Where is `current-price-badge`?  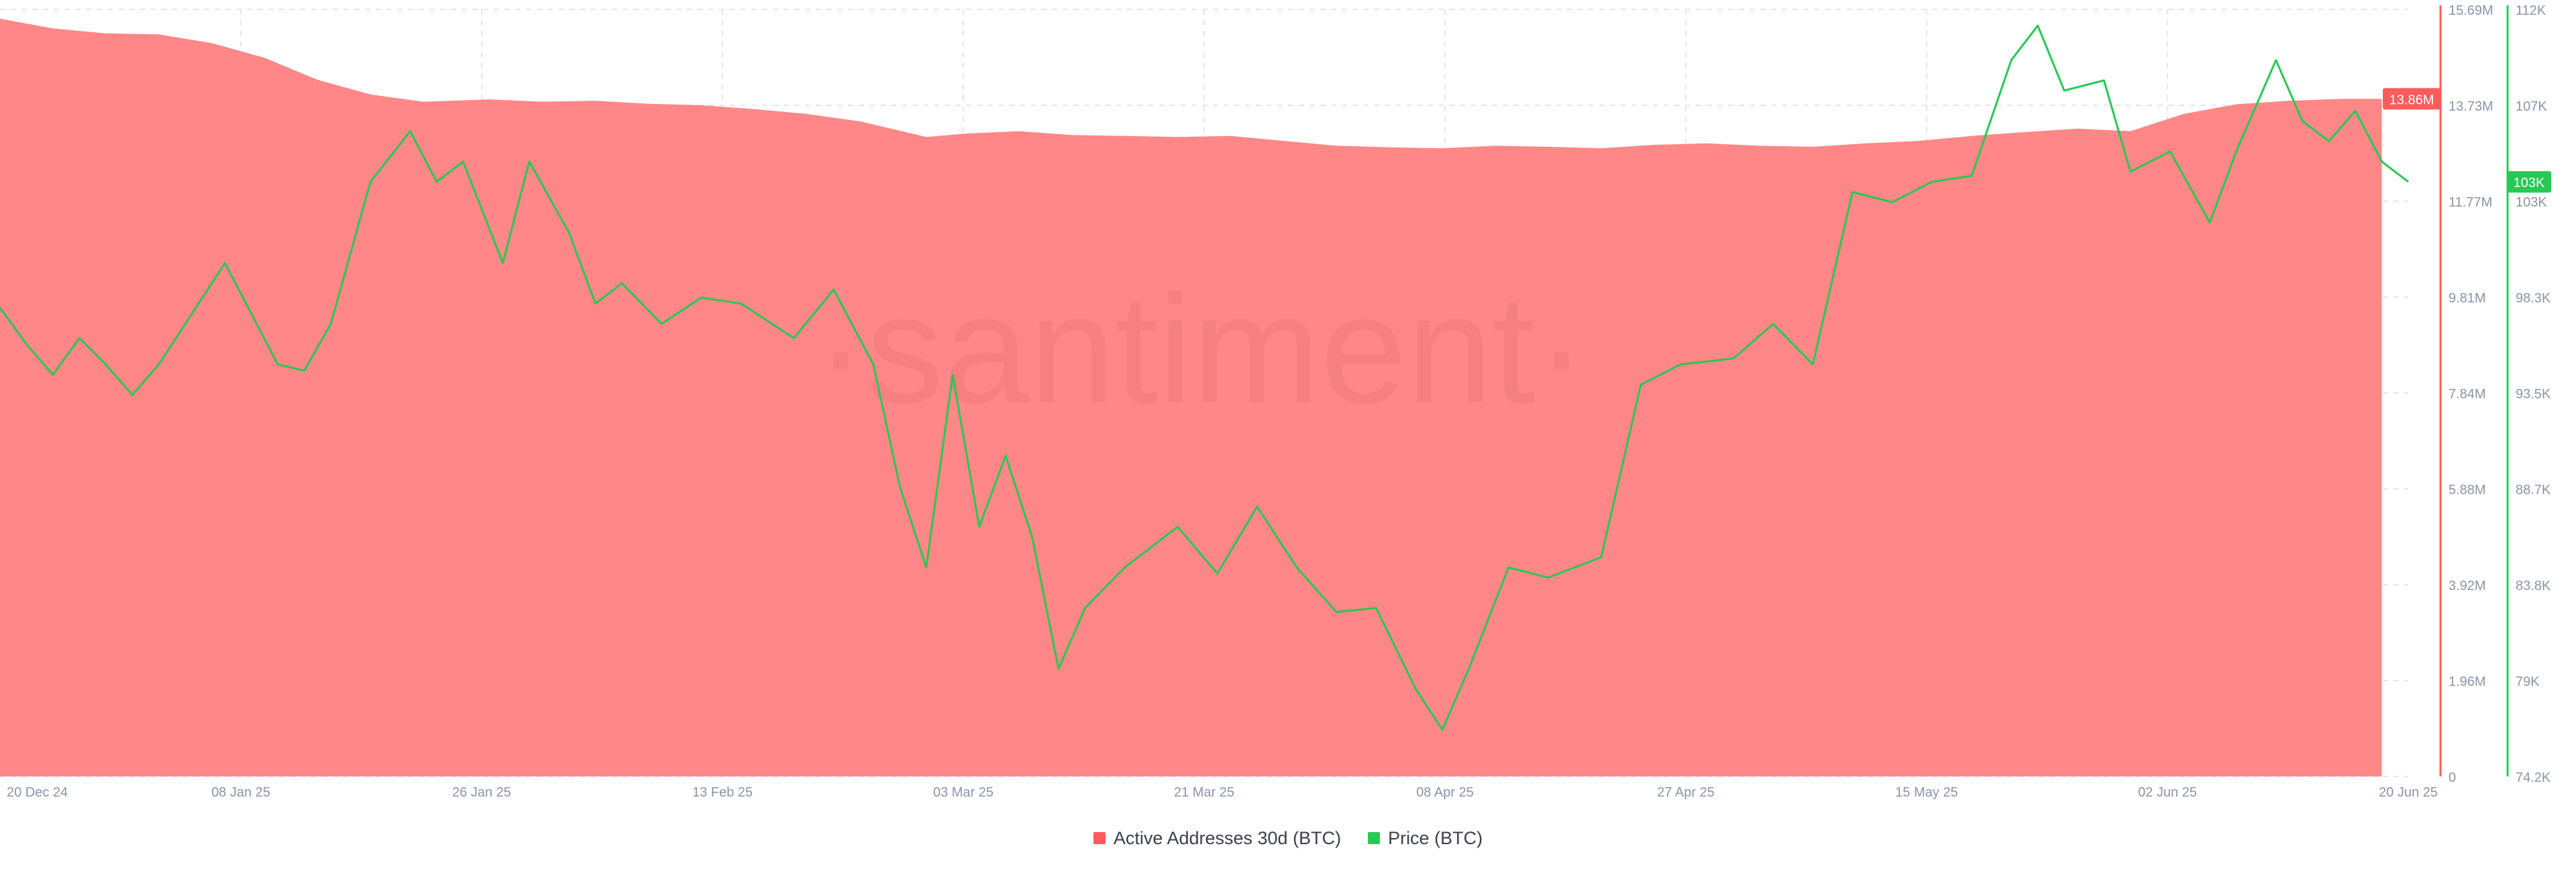
current-price-badge is located at coordinates (2529, 182).